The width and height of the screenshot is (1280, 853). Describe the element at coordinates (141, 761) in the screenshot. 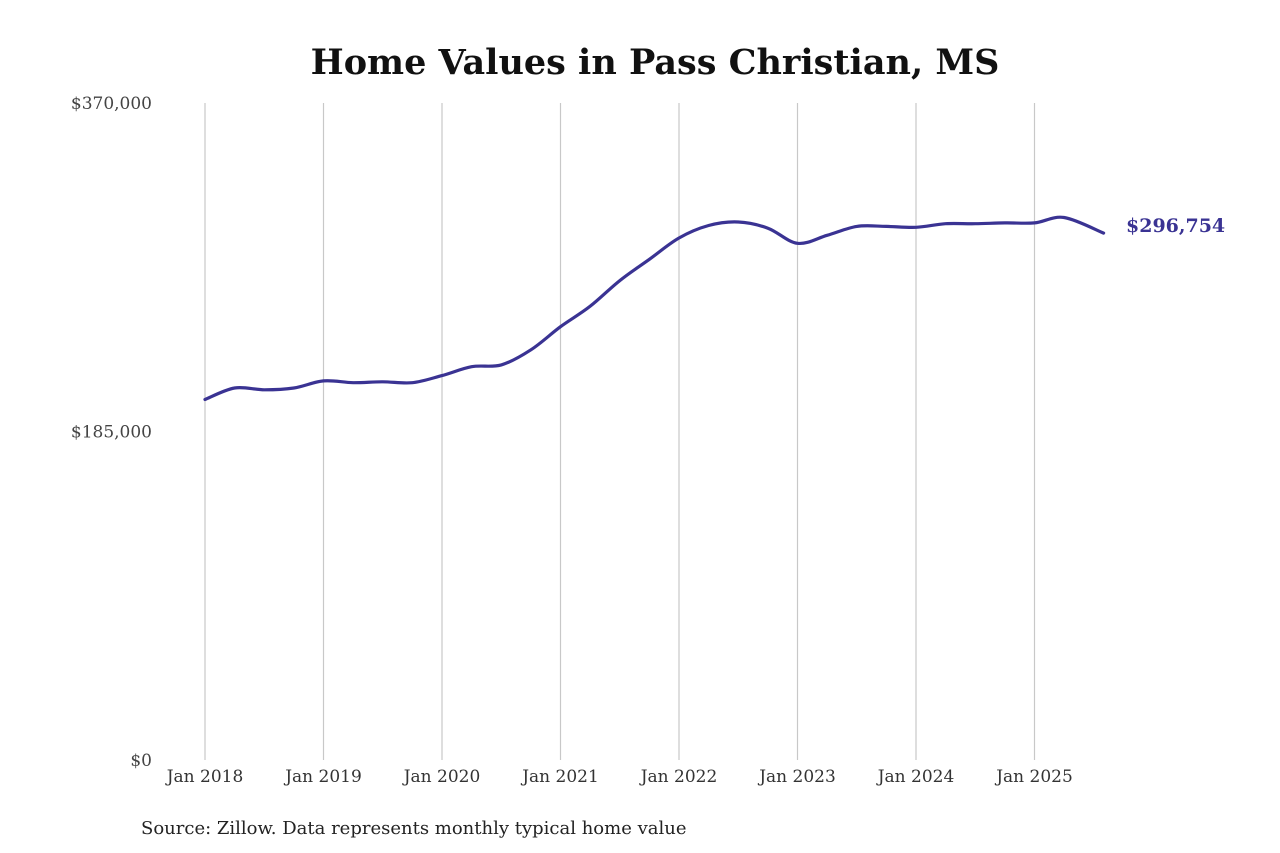

I see `y-tick-label: $0` at that location.